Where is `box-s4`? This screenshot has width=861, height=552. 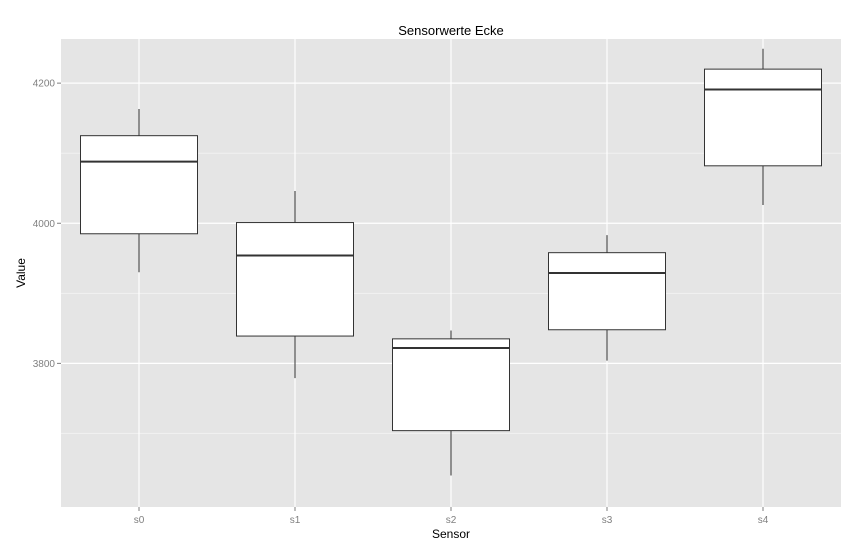
box-s4 is located at coordinates (763, 127).